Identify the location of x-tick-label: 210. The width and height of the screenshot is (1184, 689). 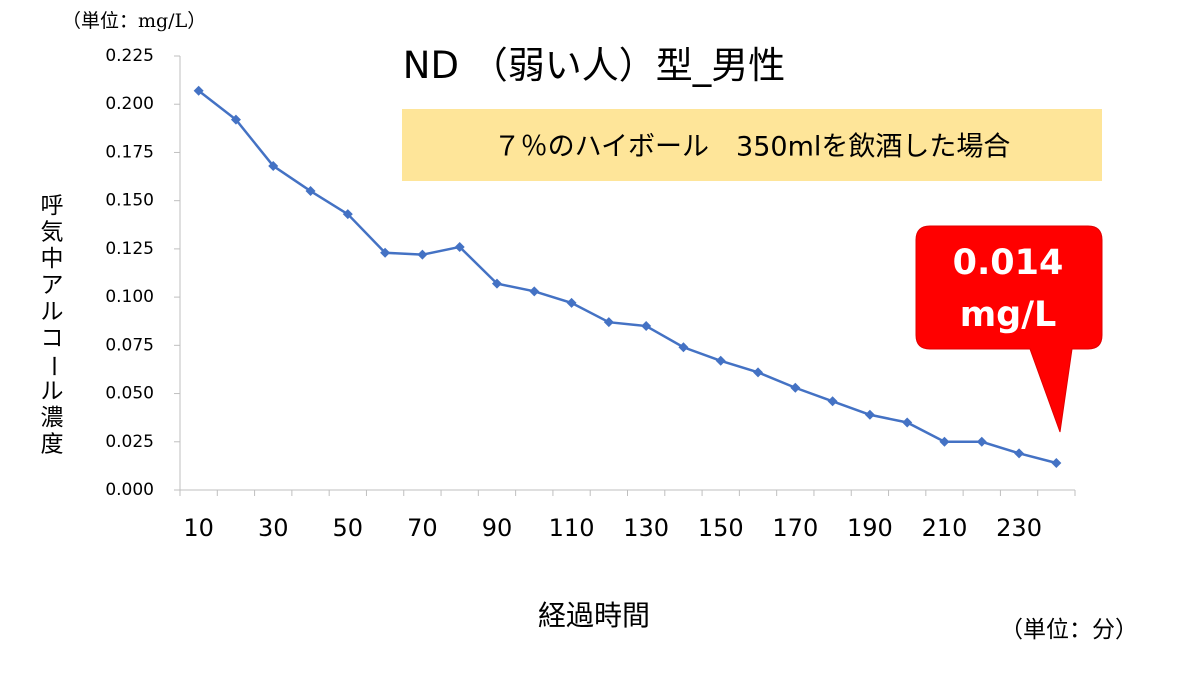
(945, 528).